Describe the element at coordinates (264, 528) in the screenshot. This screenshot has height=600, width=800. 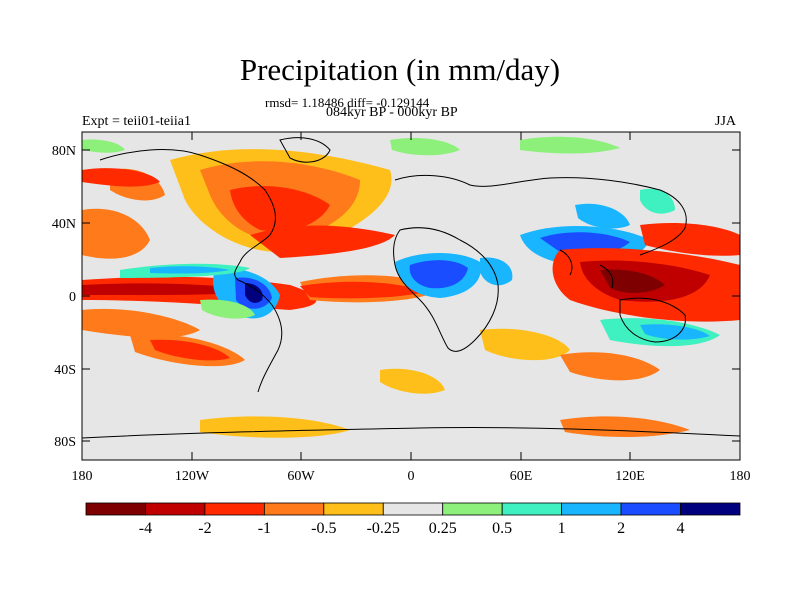
I see `colorbar-label: -1` at that location.